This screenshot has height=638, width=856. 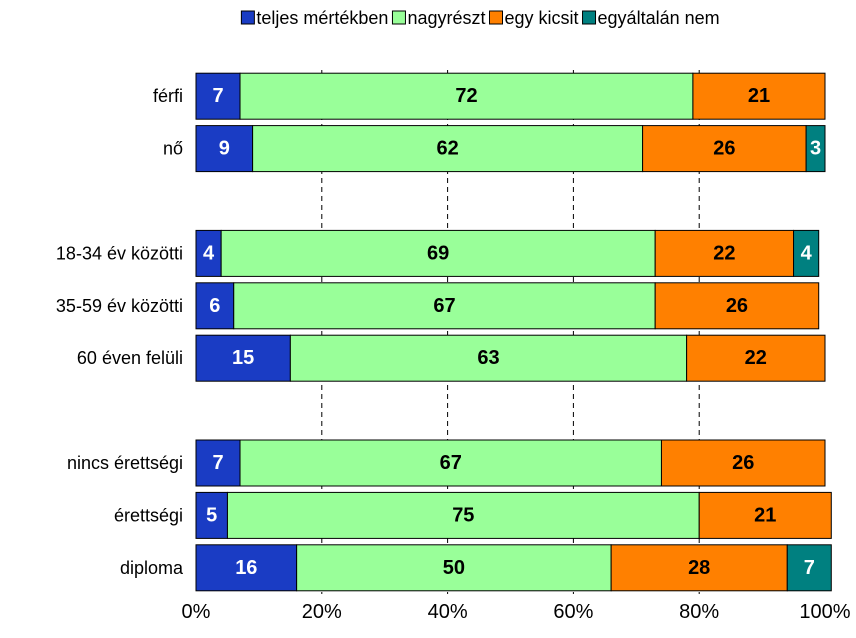 What do you see at coordinates (119, 253) in the screenshot?
I see `category-label: 18-34 év közötti` at bounding box center [119, 253].